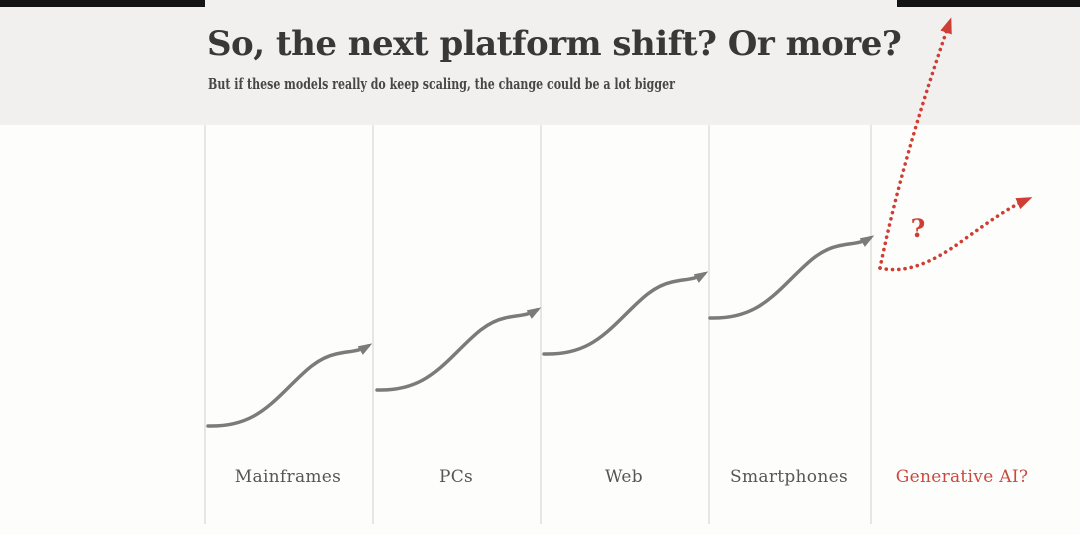  Describe the element at coordinates (554, 44) in the screenshot. I see `slide-title: So, the next platform shift? Or more?` at that location.